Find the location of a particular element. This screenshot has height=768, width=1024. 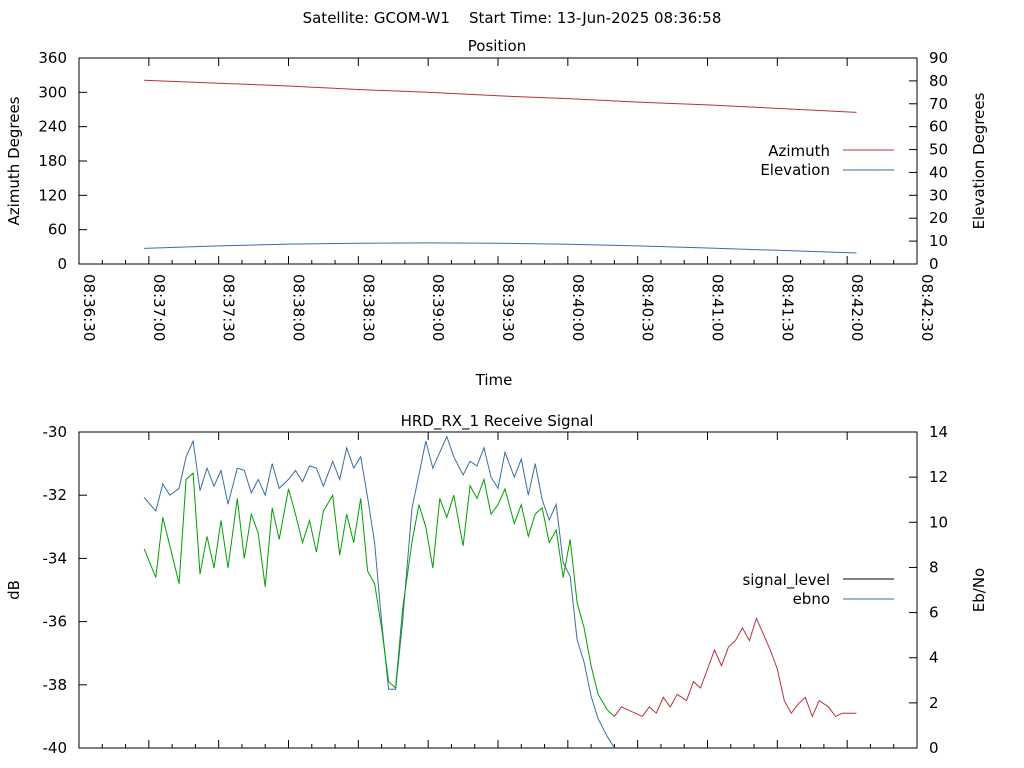

azimuth-axis-label: Azimuth Degrees is located at coordinates (14, 160).